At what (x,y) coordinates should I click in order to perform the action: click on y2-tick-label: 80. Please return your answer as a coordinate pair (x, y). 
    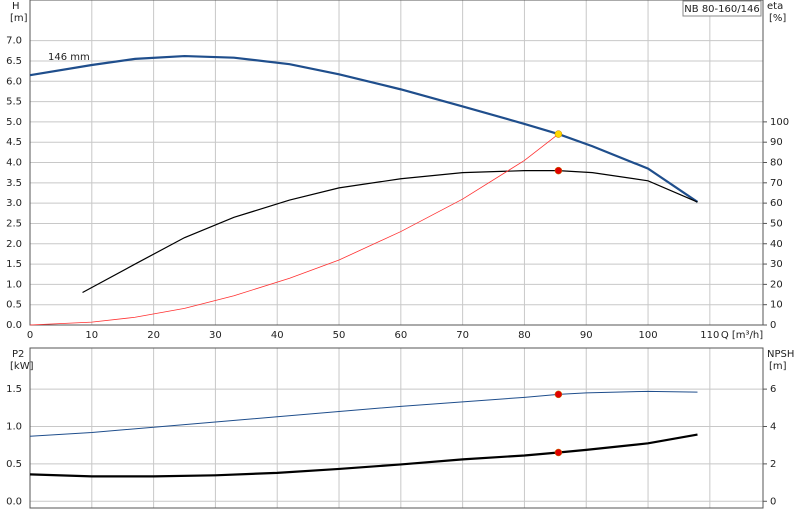
    Looking at the image, I should click on (776, 163).